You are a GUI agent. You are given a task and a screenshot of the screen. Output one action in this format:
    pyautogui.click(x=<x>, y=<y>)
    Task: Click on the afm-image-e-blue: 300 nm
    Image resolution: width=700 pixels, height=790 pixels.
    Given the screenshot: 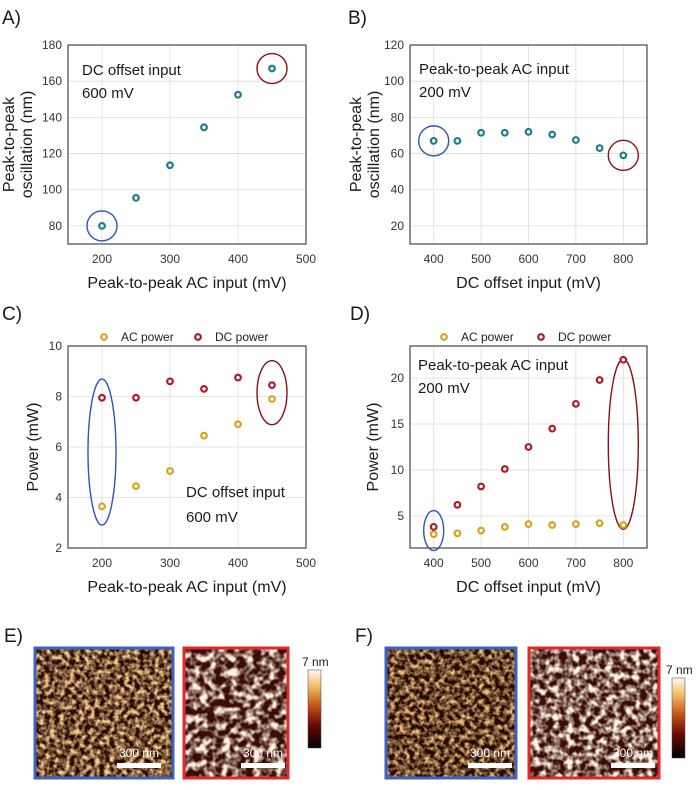 What is the action you would take?
    pyautogui.click(x=104, y=713)
    